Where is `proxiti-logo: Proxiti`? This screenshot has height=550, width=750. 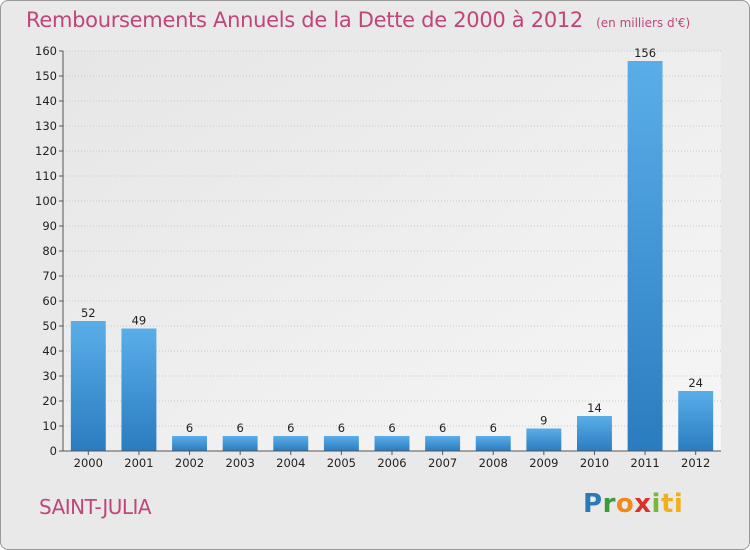 proxiti-logo: Proxiti is located at coordinates (633, 504).